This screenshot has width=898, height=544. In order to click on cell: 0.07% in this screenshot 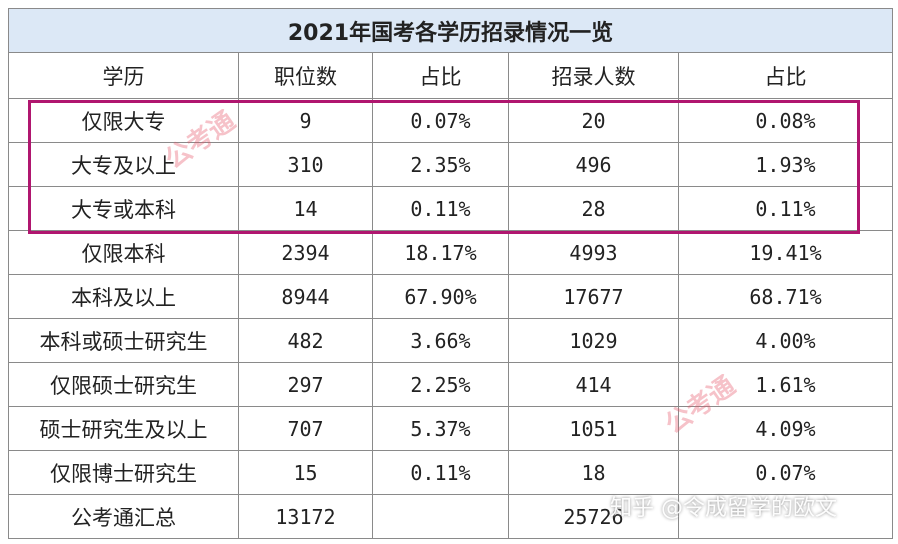, I will do `click(785, 472)`.